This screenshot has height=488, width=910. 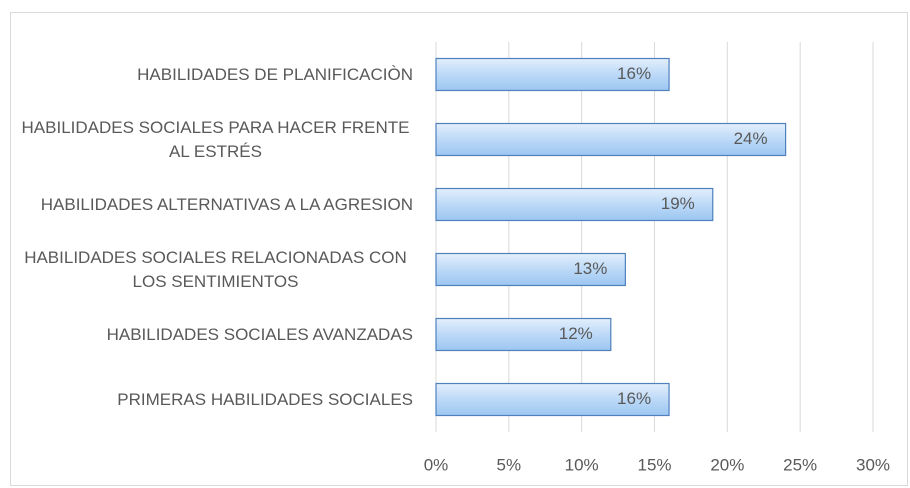 I want to click on x-tick-label: 20%, so click(x=727, y=464).